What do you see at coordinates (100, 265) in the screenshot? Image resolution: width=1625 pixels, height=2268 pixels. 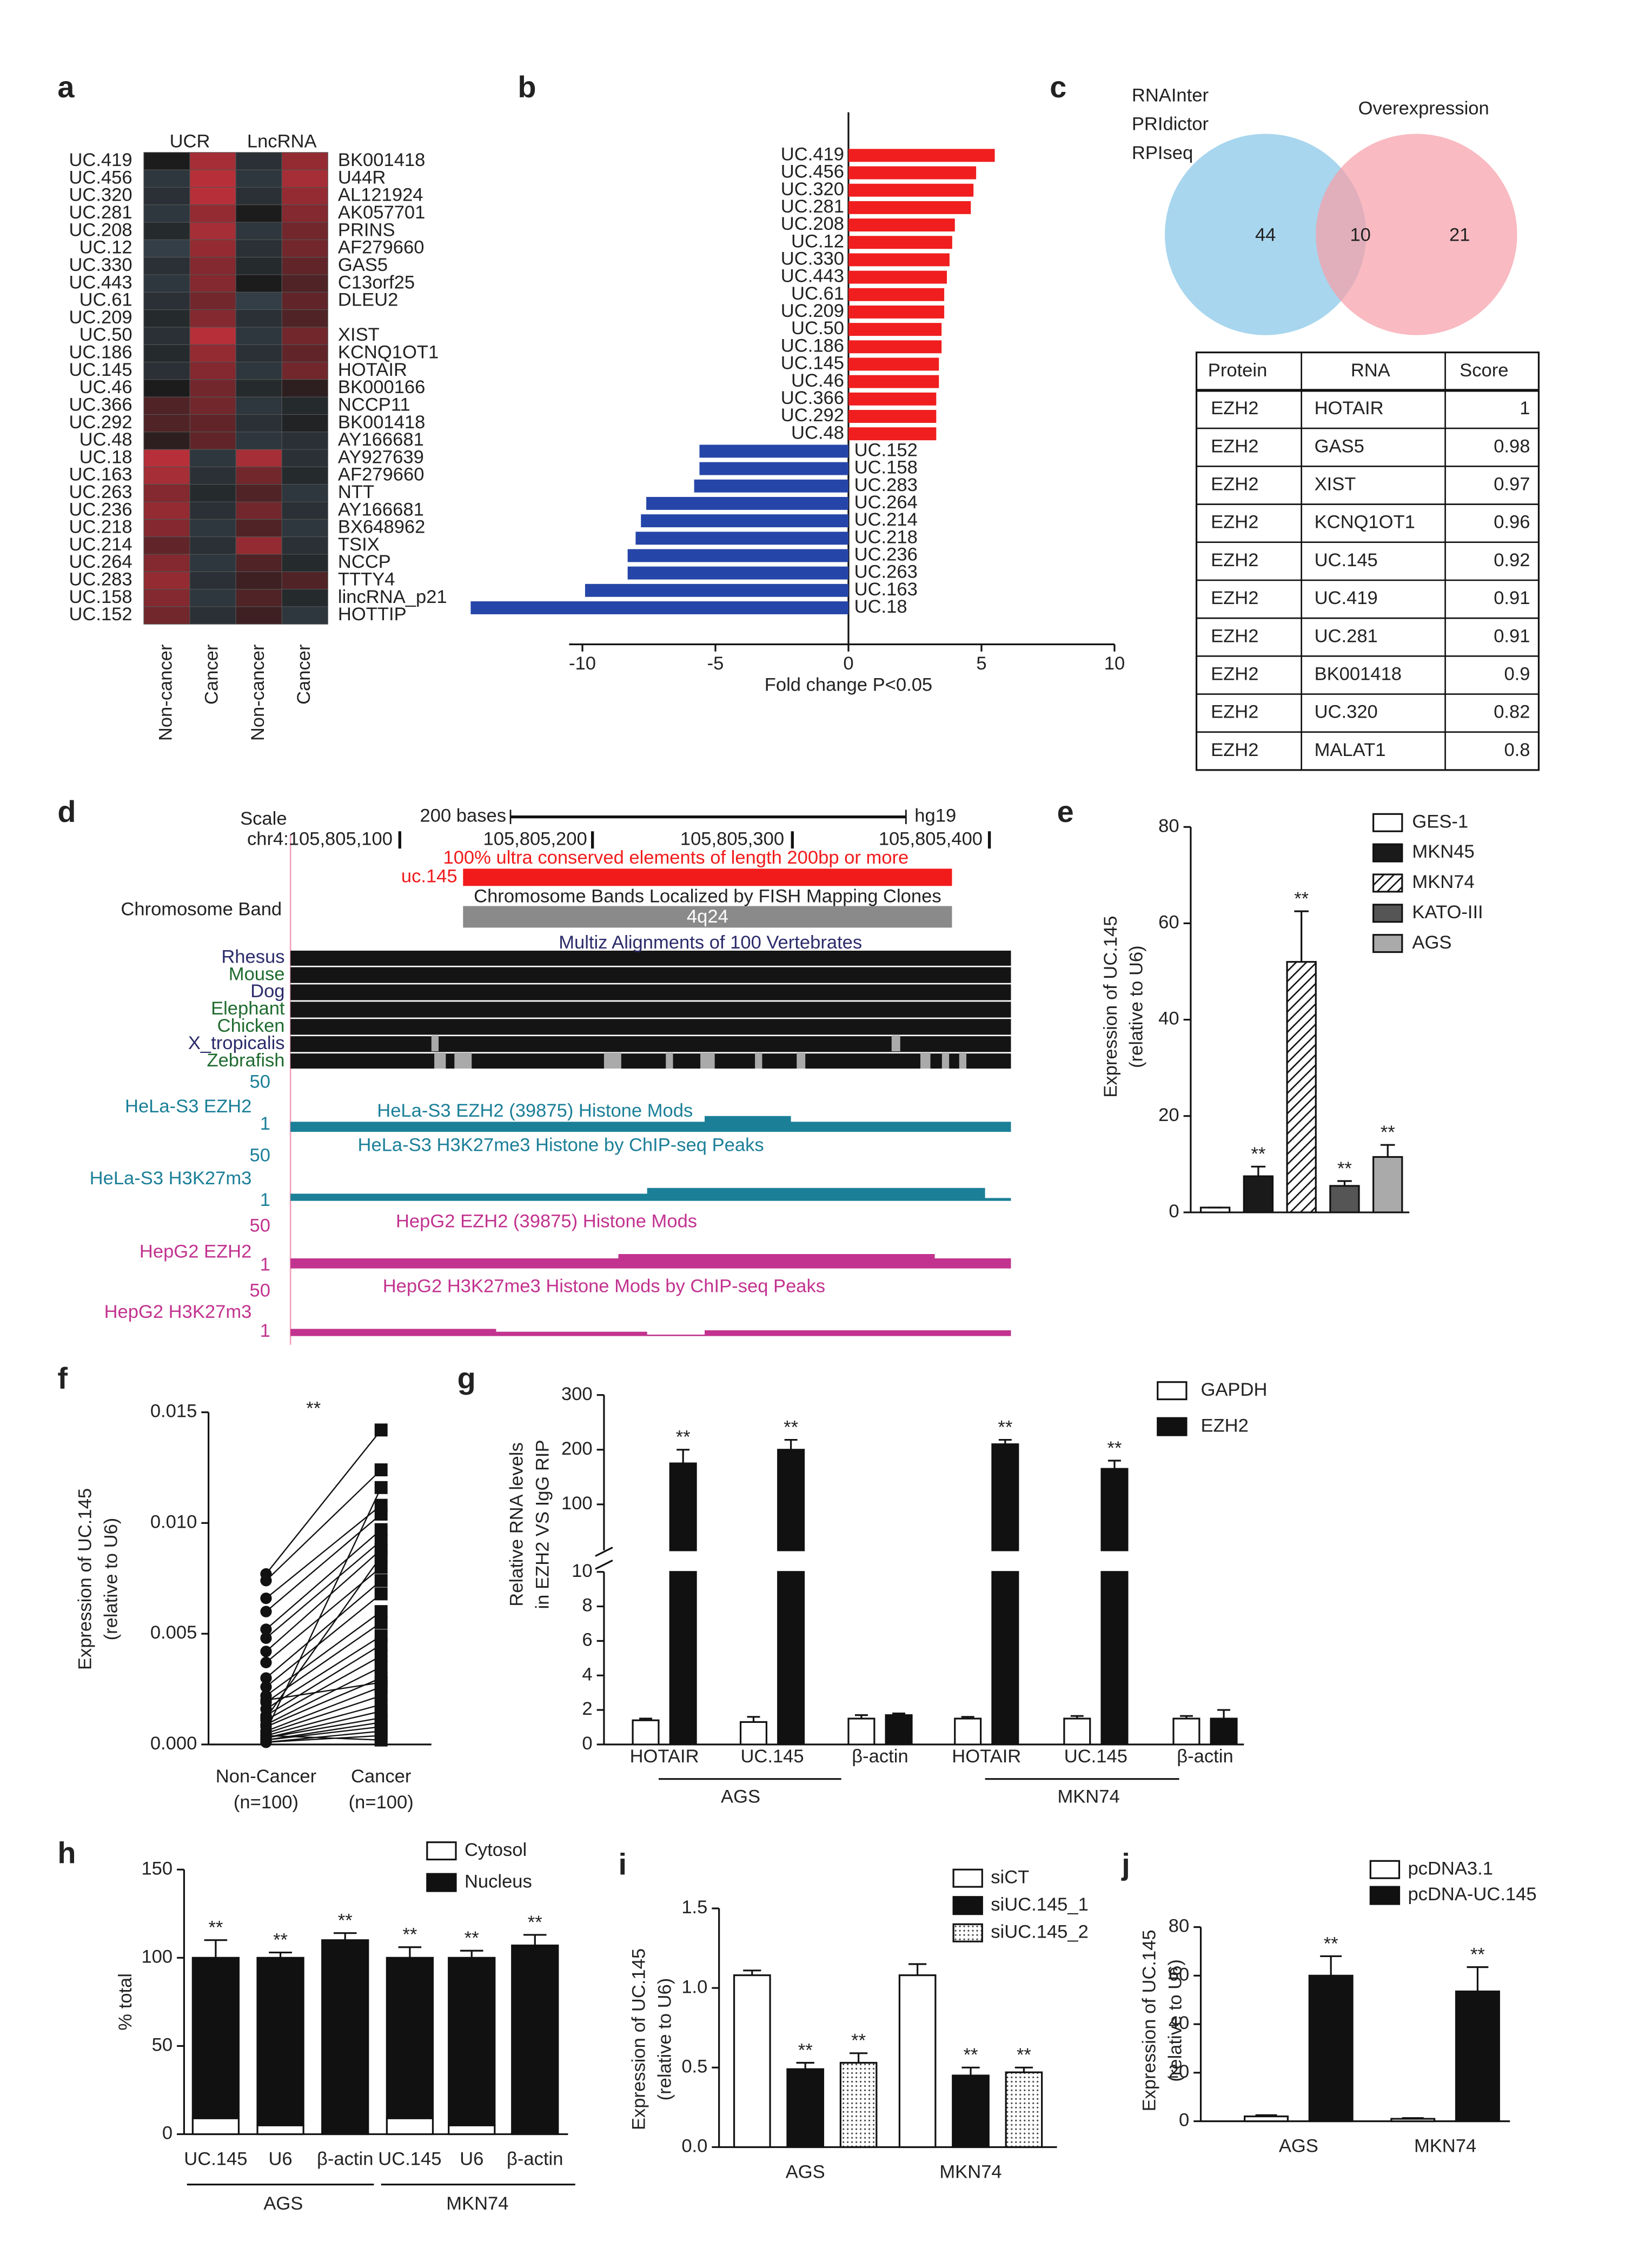 I see `row-label: UC.330` at bounding box center [100, 265].